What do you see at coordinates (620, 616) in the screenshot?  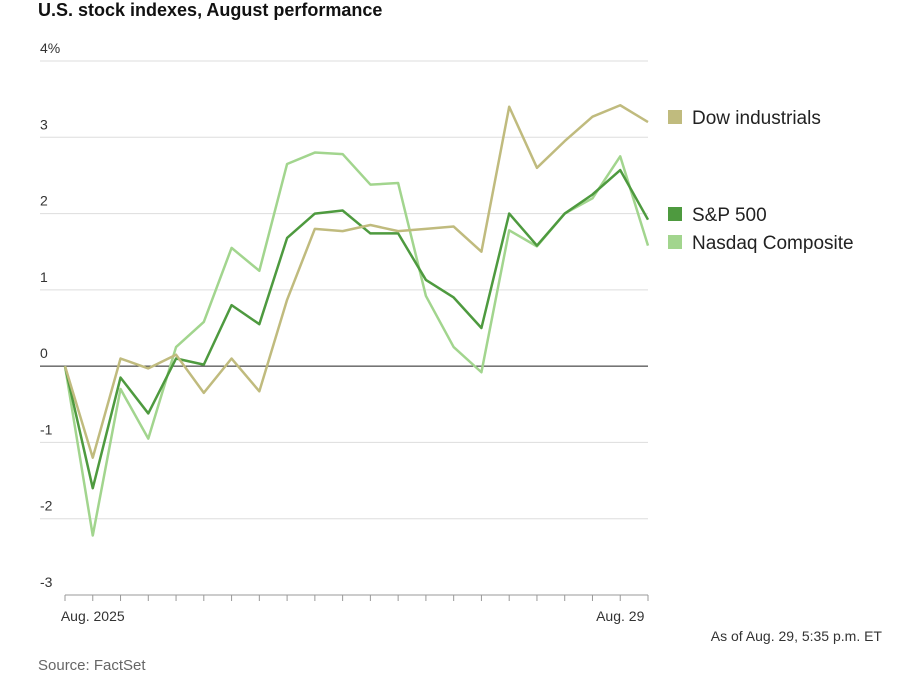 I see `x-tick-label: Aug. 29` at bounding box center [620, 616].